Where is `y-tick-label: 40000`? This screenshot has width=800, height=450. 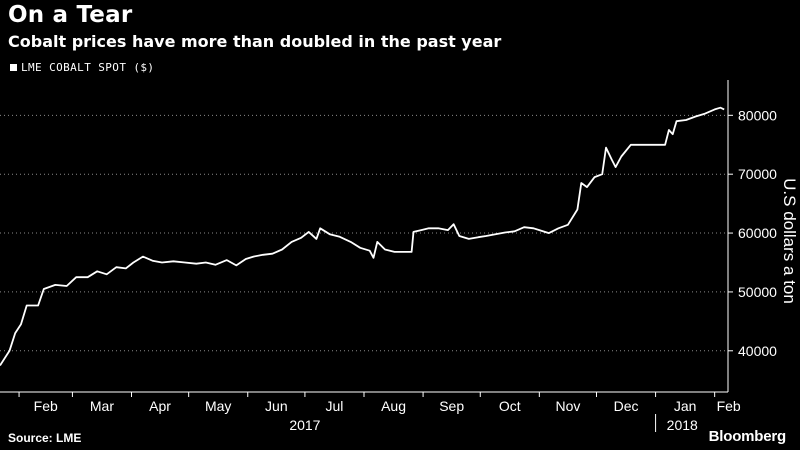 y-tick-label: 40000 is located at coordinates (757, 351).